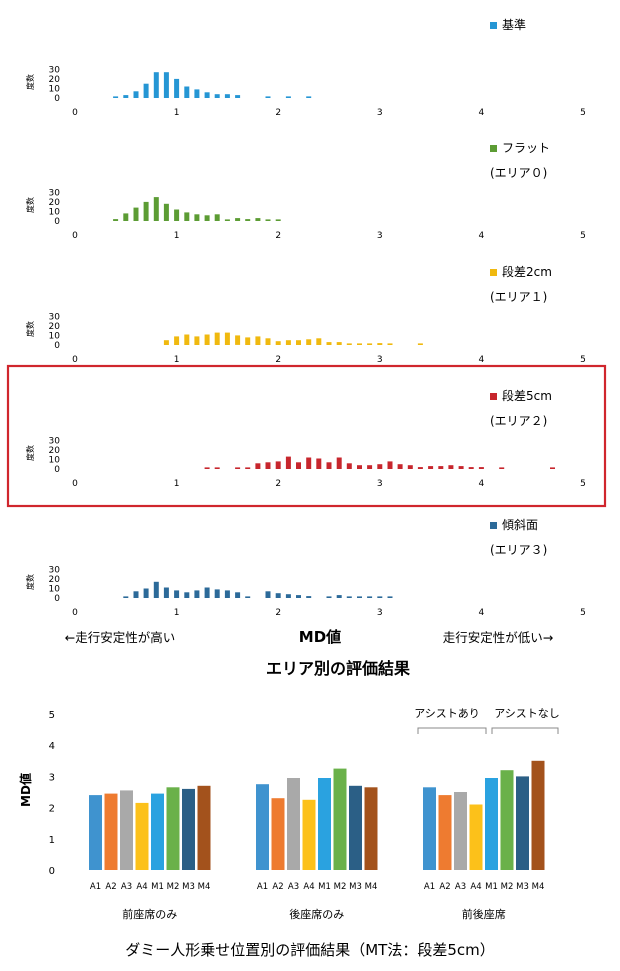 This screenshot has height=971, width=620. Describe the element at coordinates (277, 887) in the screenshot. I see `bar-category-label: A2` at that location.